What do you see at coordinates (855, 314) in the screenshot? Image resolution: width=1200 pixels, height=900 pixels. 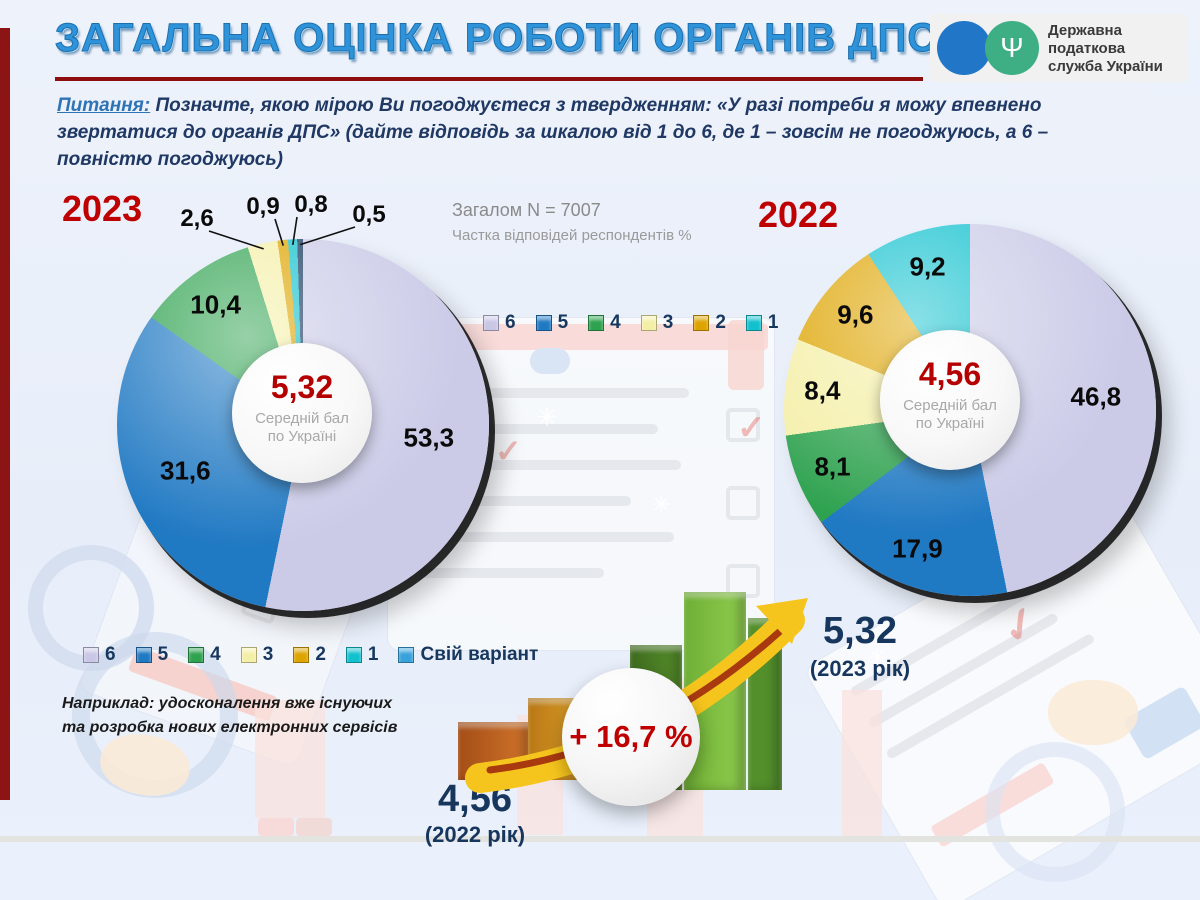 I see `slice-value-label: 9,6` at bounding box center [855, 314].